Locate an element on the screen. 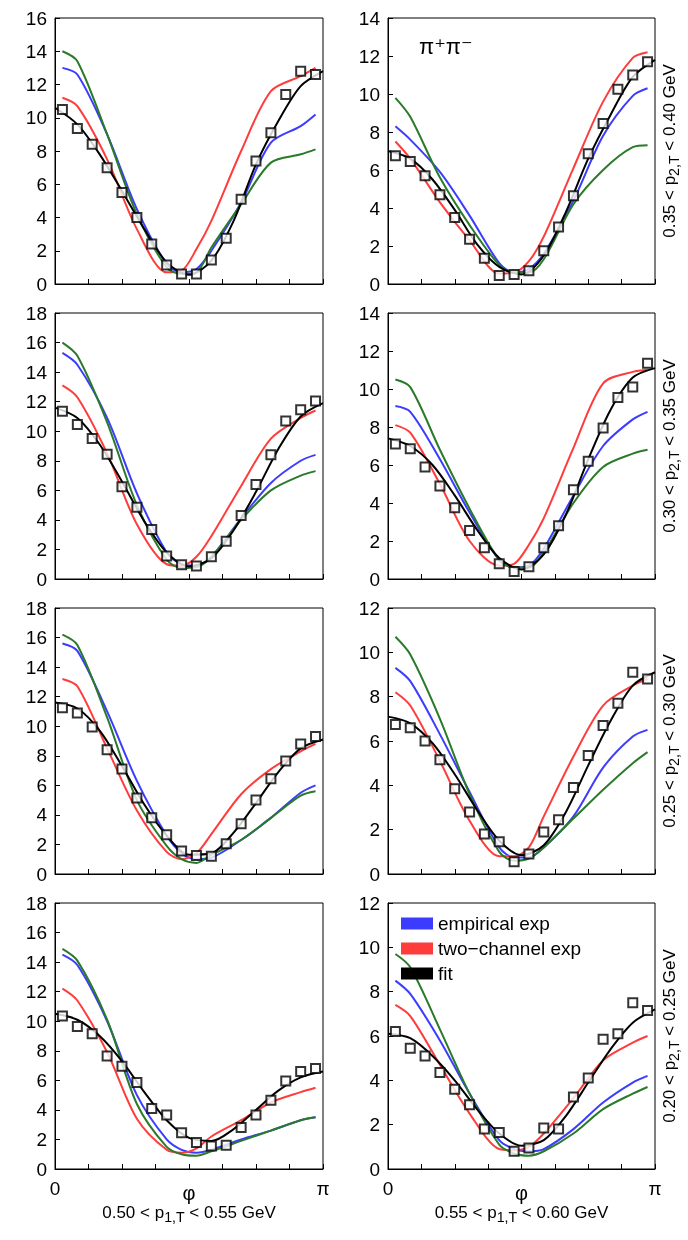 The image size is (688, 1240). text: 0.55 < p$_{1,T}$ < 0.60 GeV is located at coordinates (521, 1214).